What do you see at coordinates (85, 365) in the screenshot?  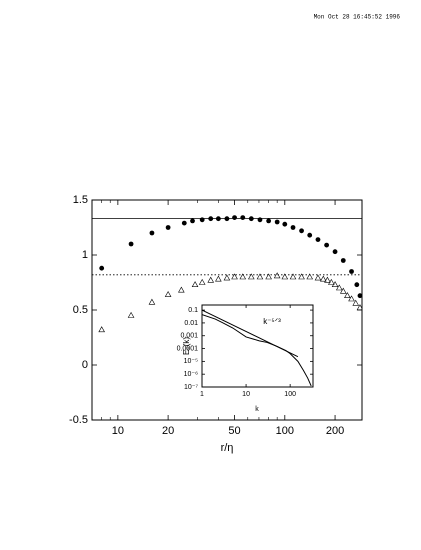 I see `y-tick-label: 0` at bounding box center [85, 365].